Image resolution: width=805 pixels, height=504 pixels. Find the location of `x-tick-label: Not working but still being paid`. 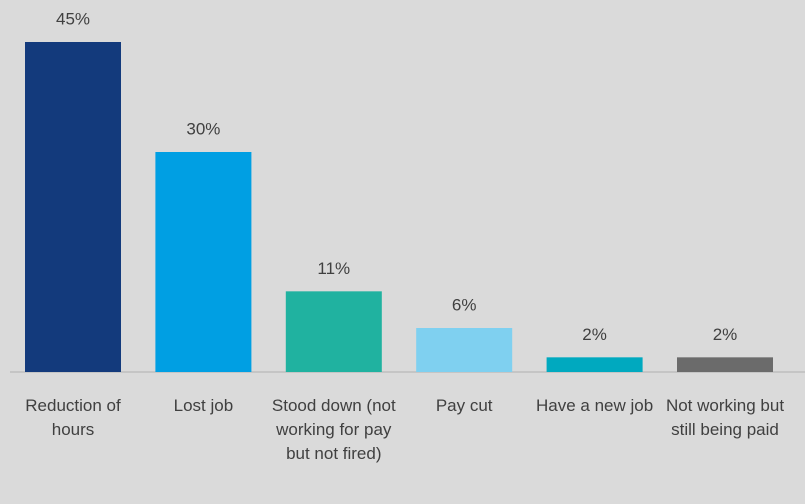

x-tick-label: Not working but still being paid is located at coordinates (725, 417).